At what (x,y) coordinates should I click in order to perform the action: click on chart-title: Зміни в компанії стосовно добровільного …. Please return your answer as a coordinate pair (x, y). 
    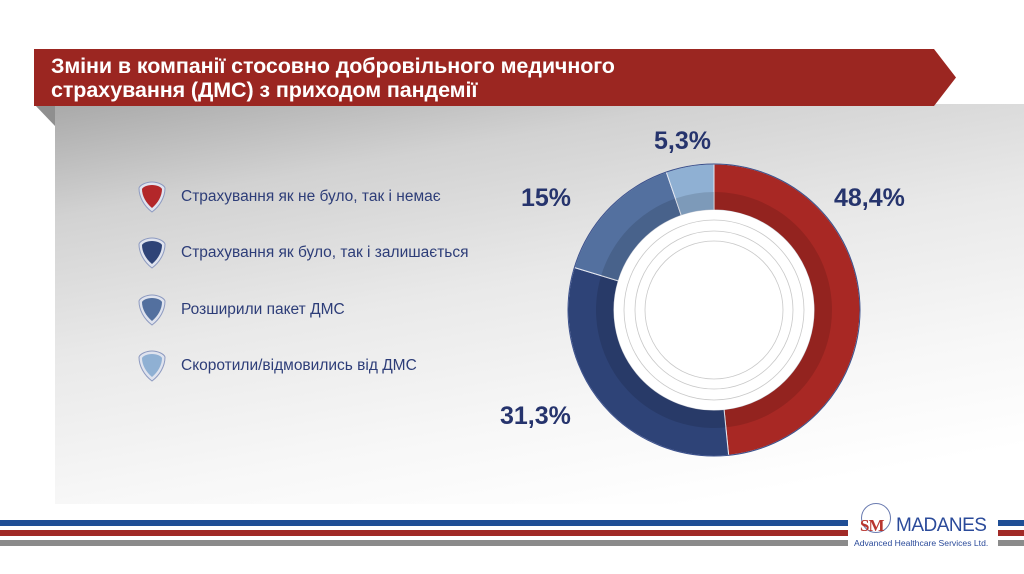
    Looking at the image, I should click on (333, 78).